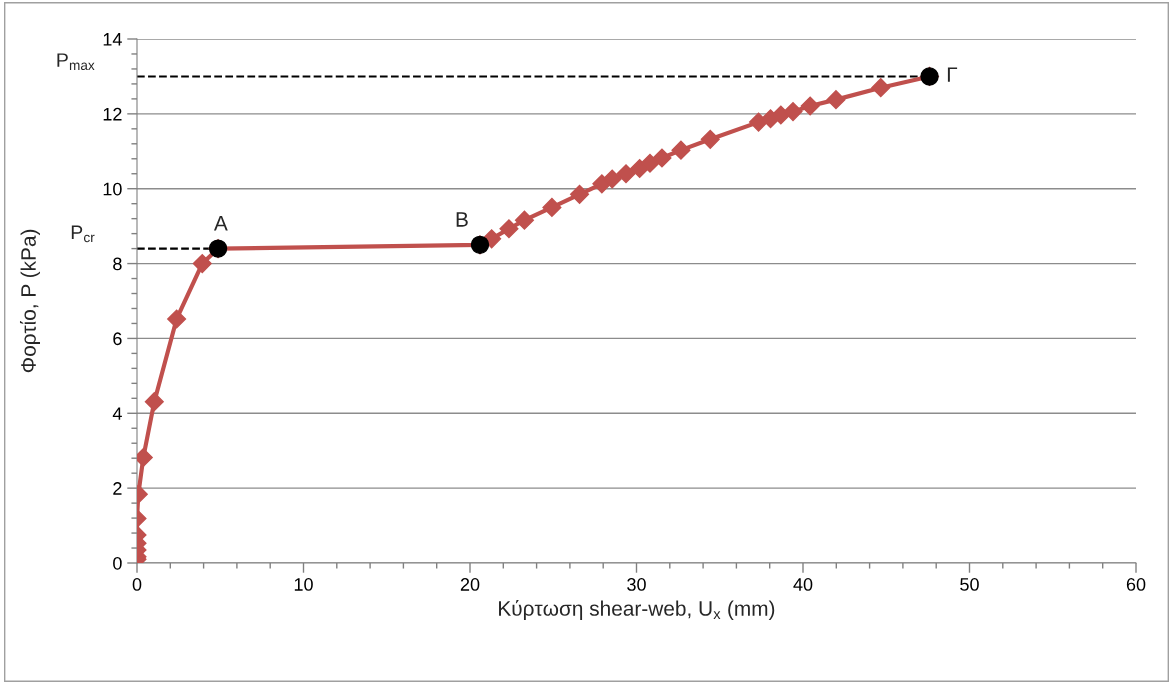 The width and height of the screenshot is (1173, 684). Describe the element at coordinates (112, 39) in the screenshot. I see `y-tick-label: 14` at that location.